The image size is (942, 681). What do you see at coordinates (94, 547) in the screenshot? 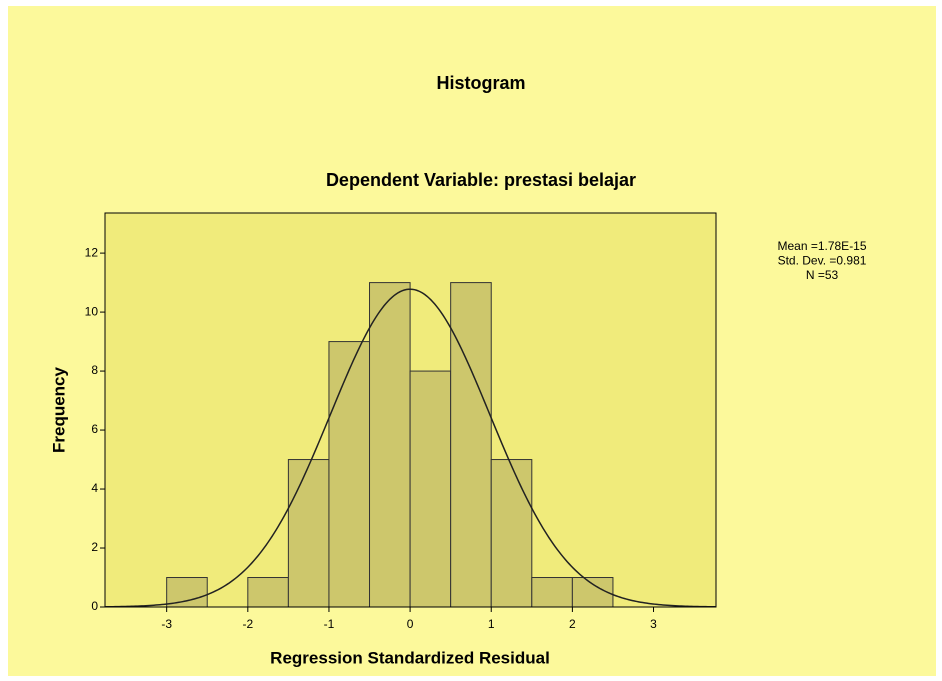
I see `y-tick-label: 2` at bounding box center [94, 547].